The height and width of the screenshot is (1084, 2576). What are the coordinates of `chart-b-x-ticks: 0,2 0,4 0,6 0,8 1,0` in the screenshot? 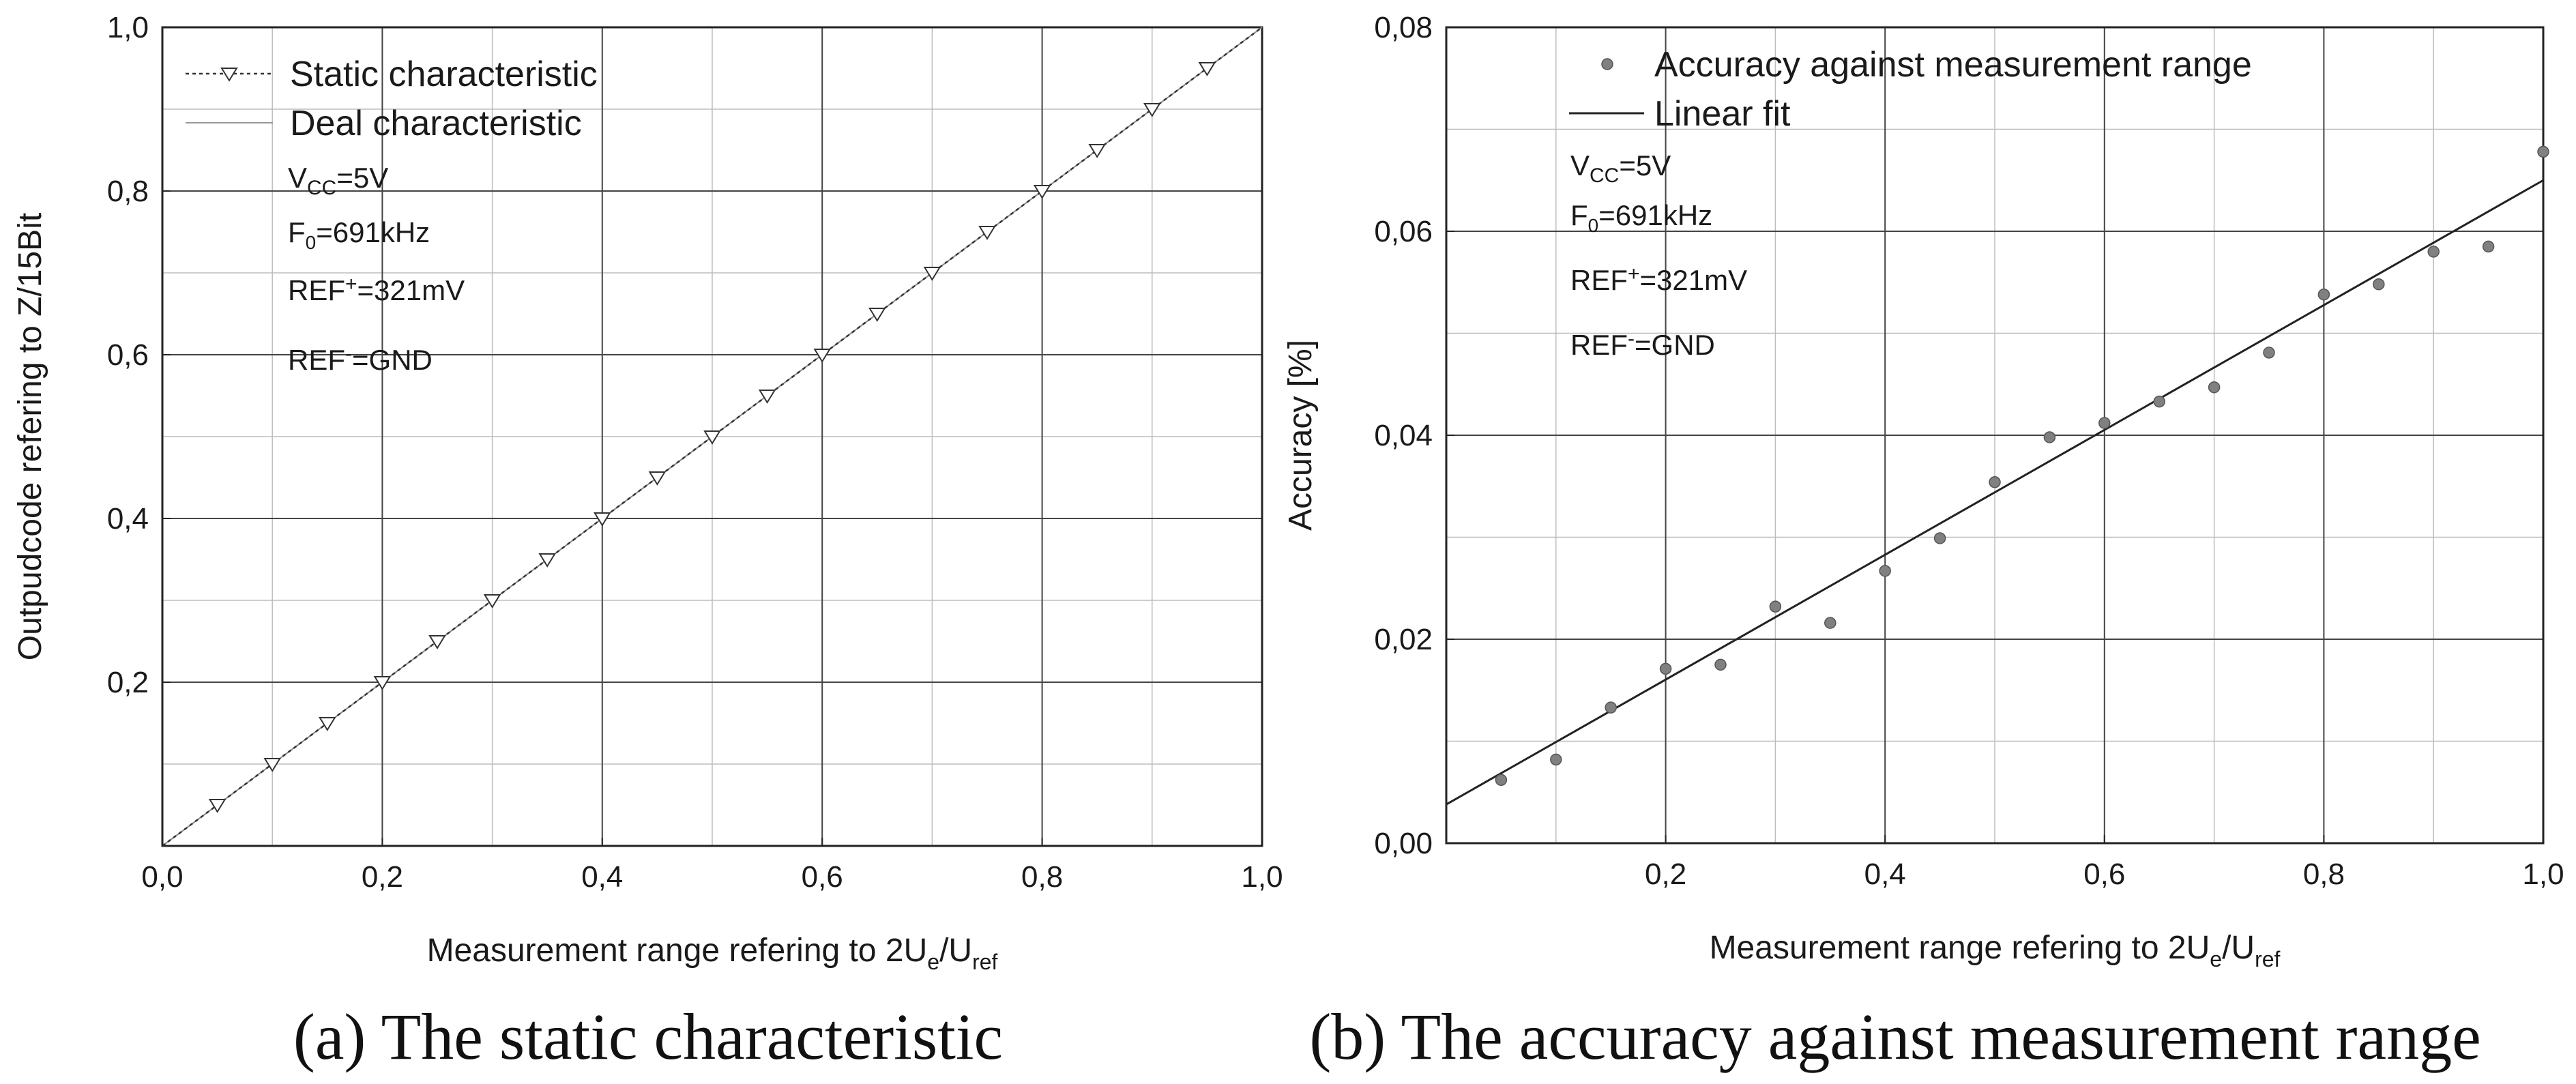 It's located at (2104, 863).